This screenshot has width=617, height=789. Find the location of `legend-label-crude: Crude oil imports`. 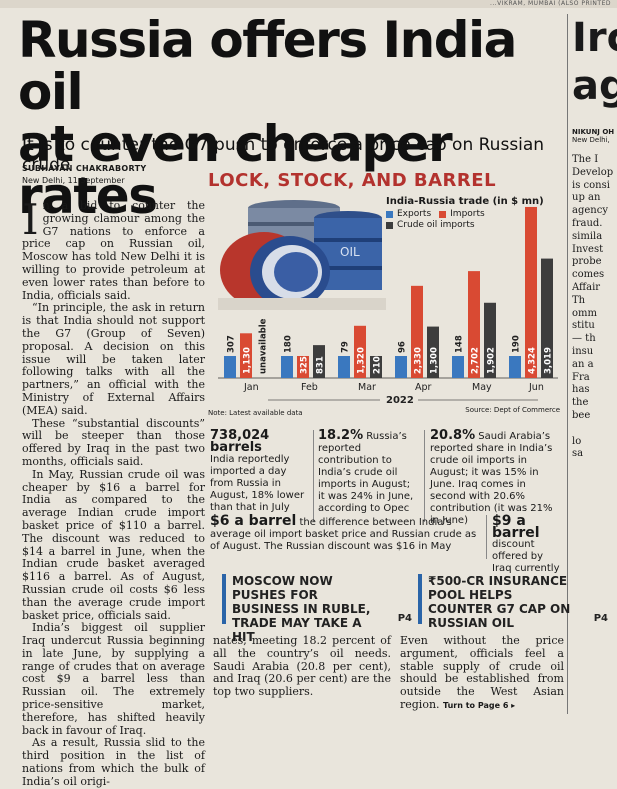

legend-label-crude: Crude oil imports is located at coordinates (436, 225).